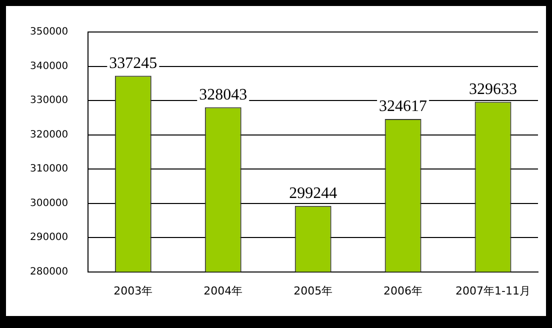 The image size is (552, 328). What do you see at coordinates (403, 107) in the screenshot?
I see `data-label: 324617` at bounding box center [403, 107].